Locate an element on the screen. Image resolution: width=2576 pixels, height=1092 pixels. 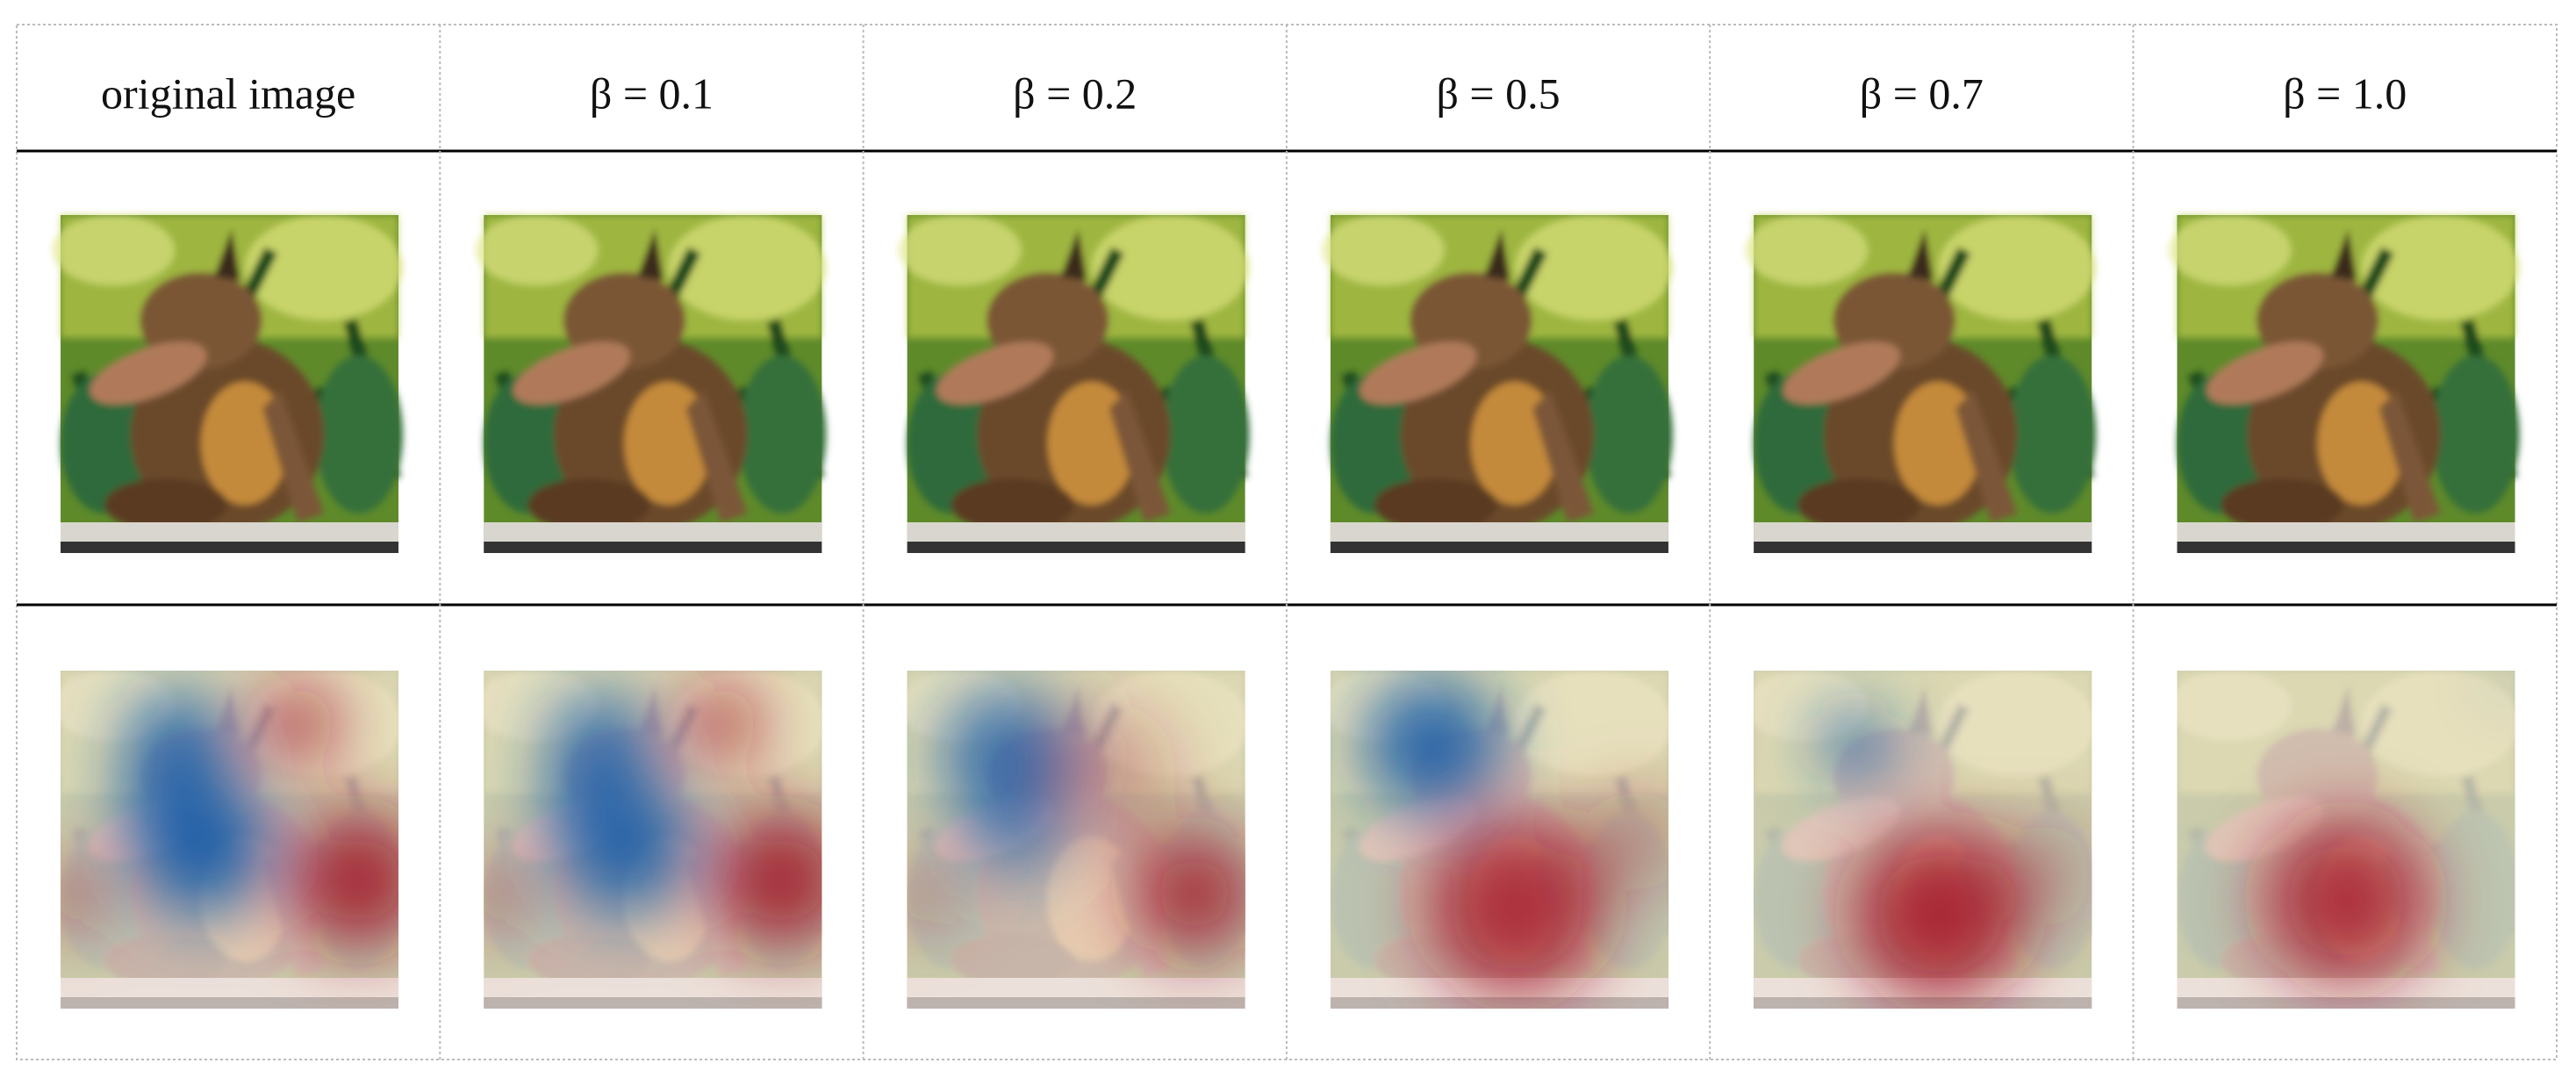
column-header: original image is located at coordinates (228, 93).